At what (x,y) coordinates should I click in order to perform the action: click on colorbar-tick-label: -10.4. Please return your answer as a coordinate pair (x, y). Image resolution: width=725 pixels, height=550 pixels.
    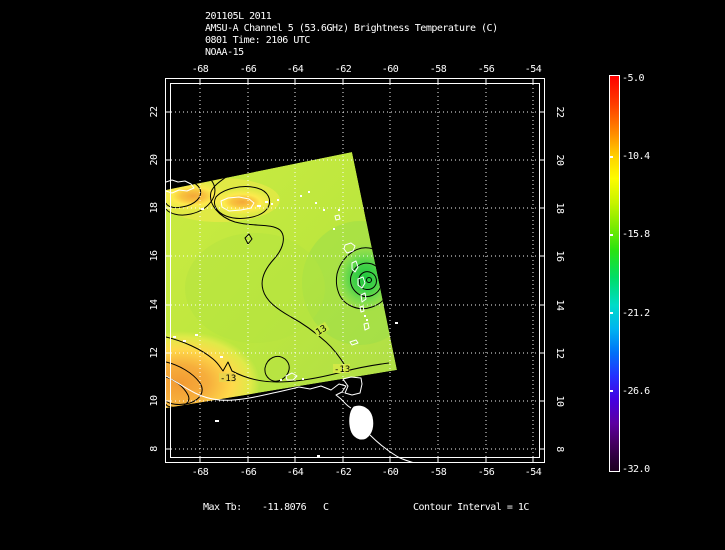
    Looking at the image, I should click on (636, 156).